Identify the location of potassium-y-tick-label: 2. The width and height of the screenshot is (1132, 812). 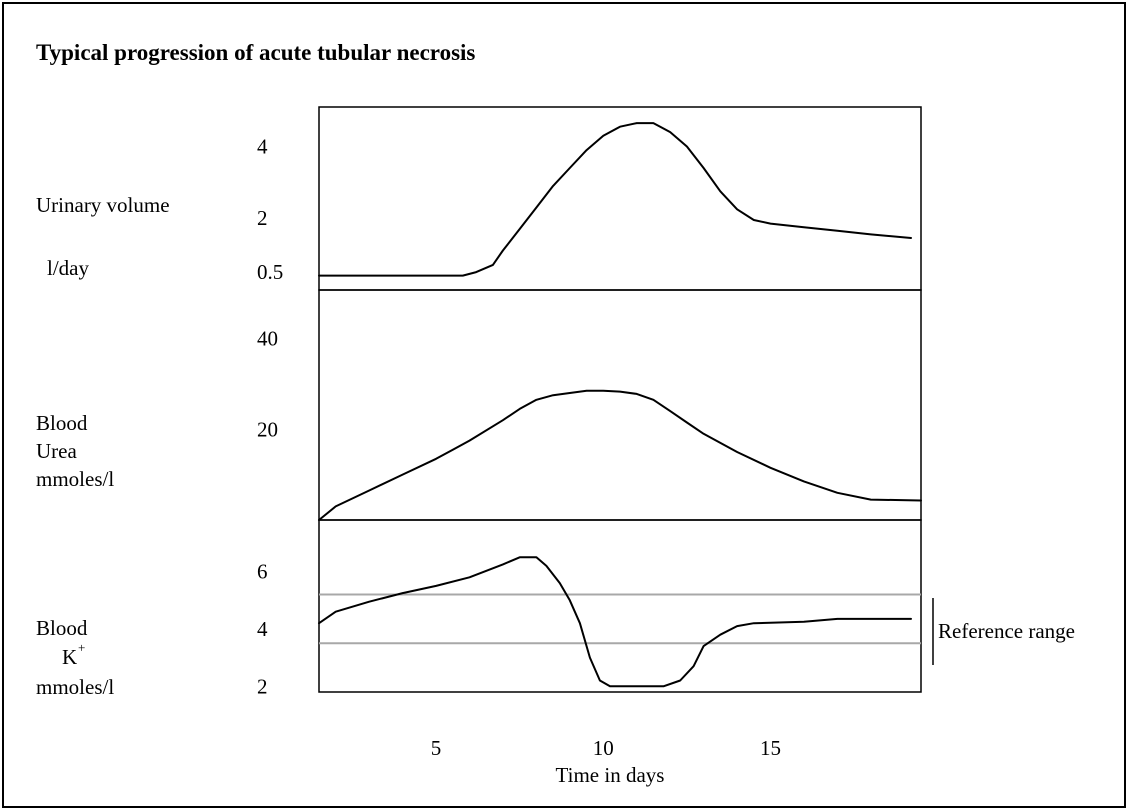
(262, 686).